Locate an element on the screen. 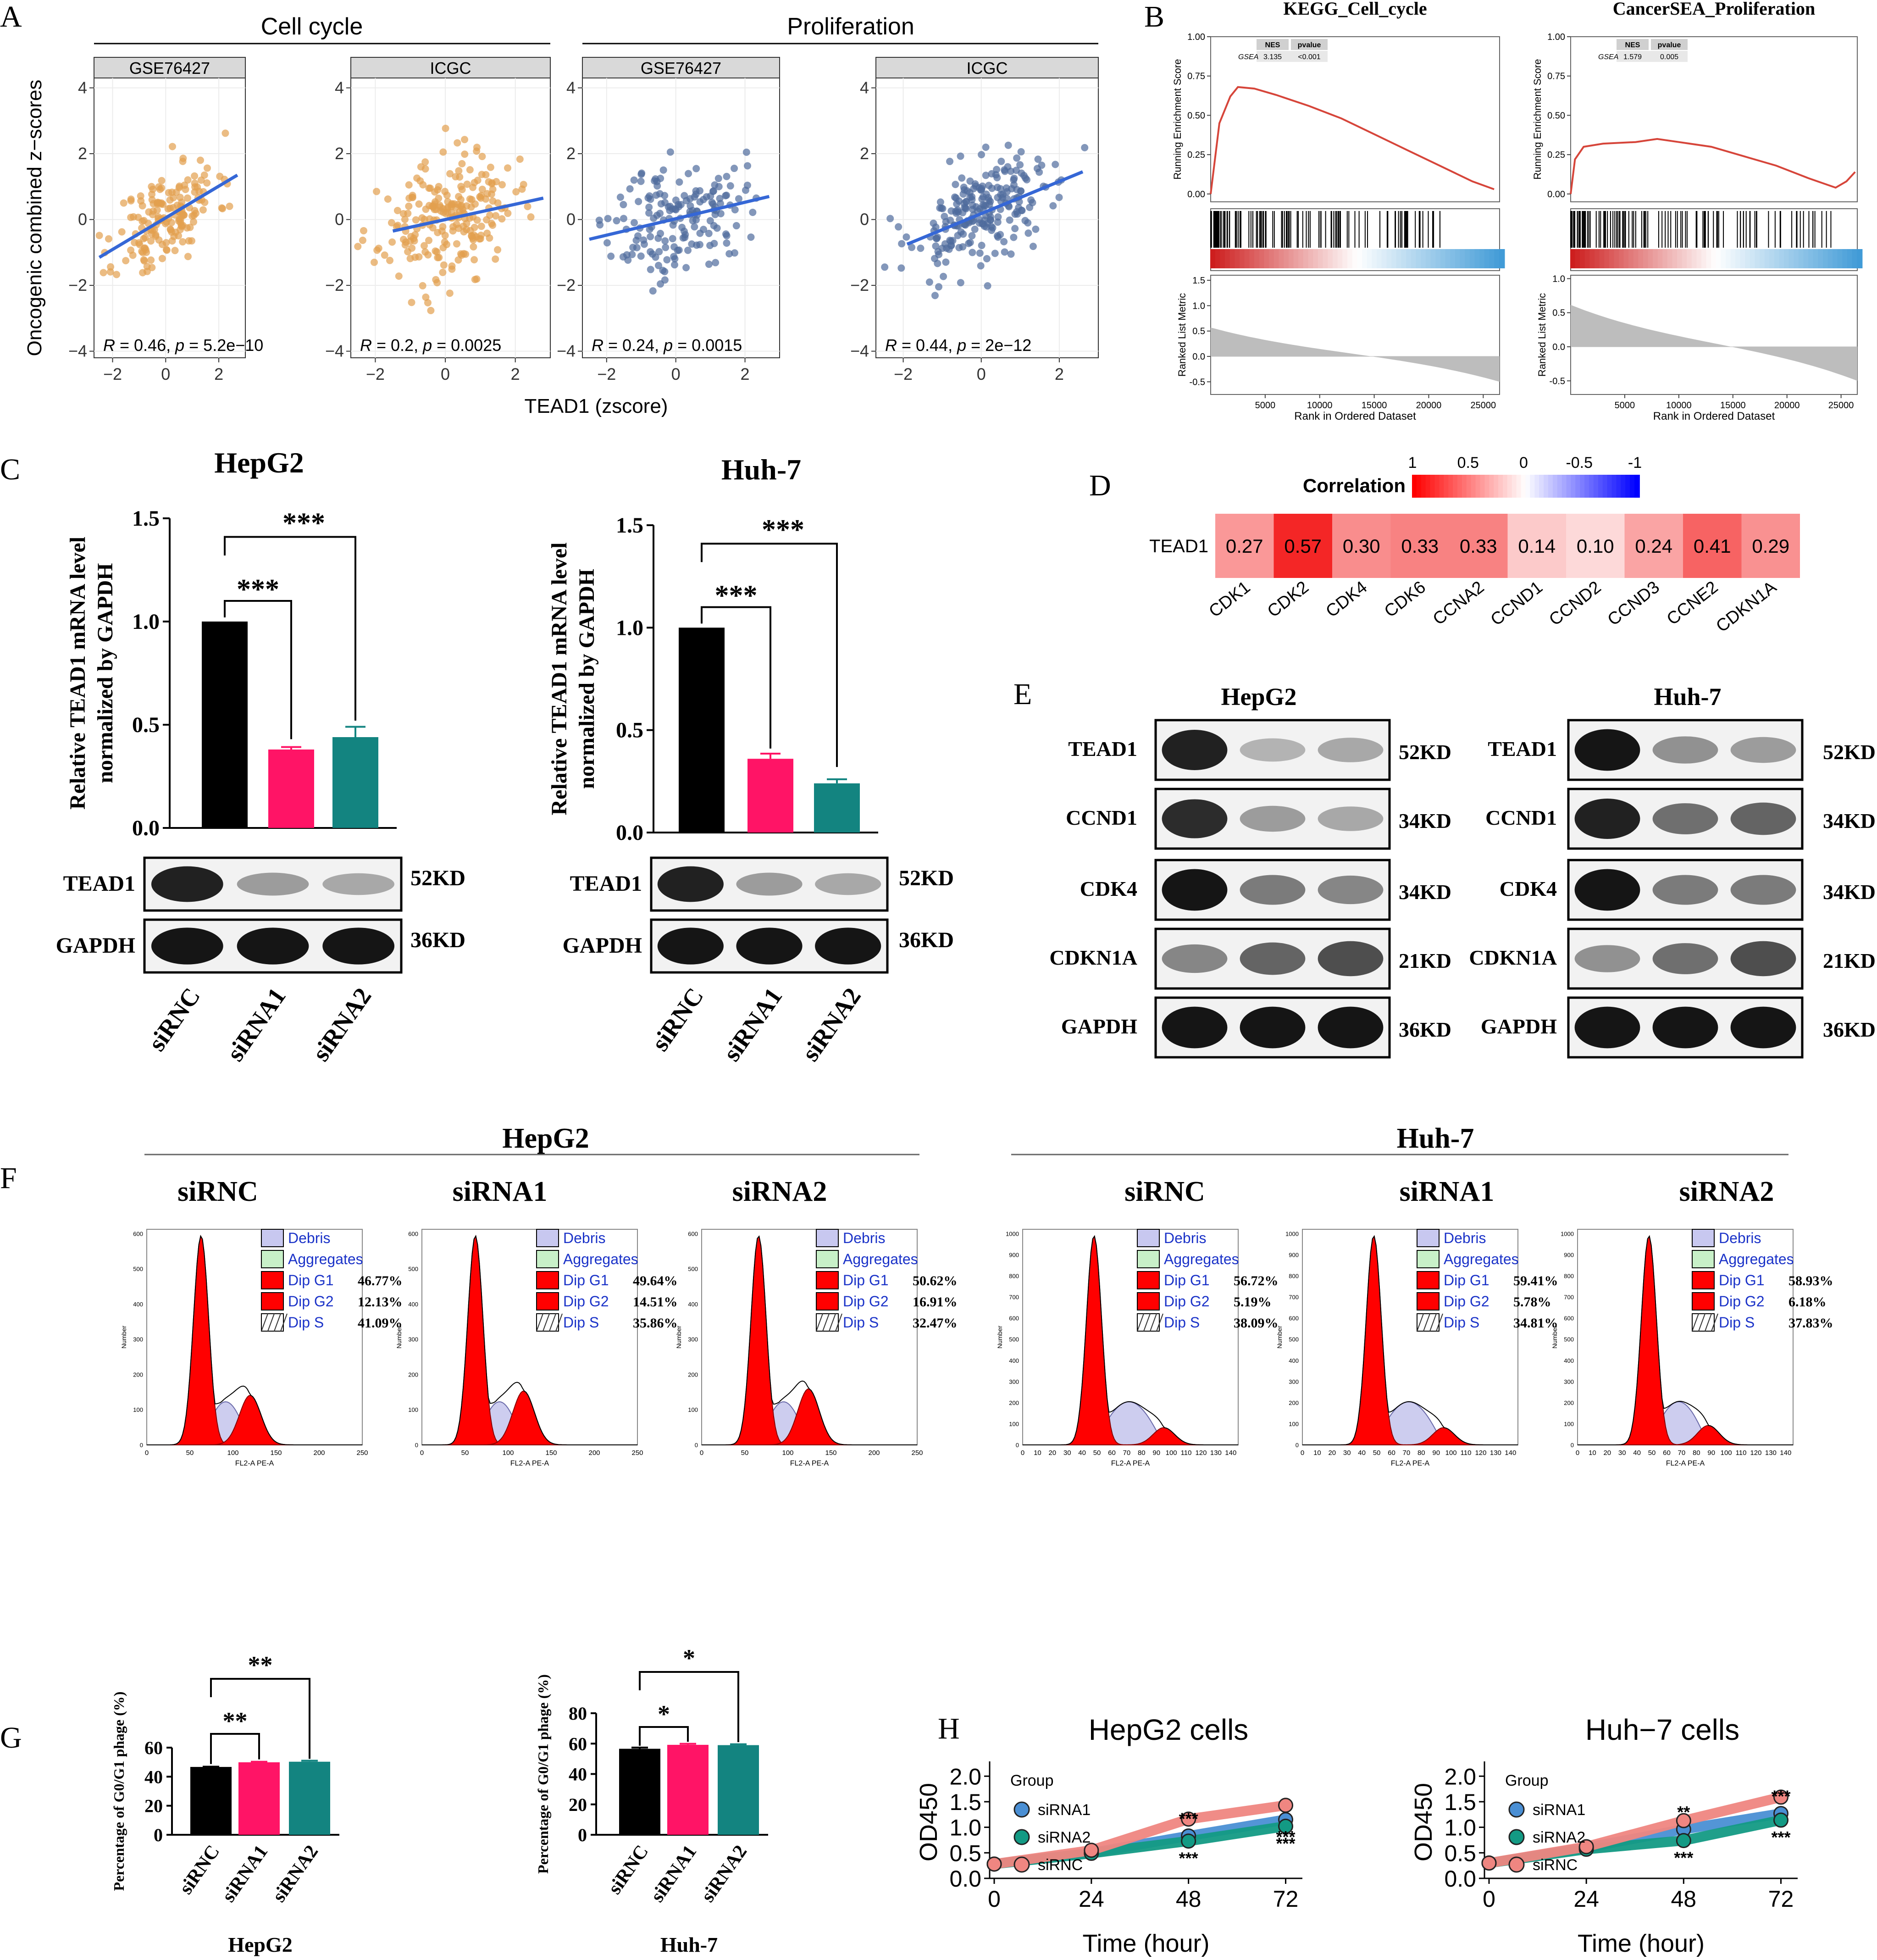  y-tick-label: -0.5 is located at coordinates (1557, 381).